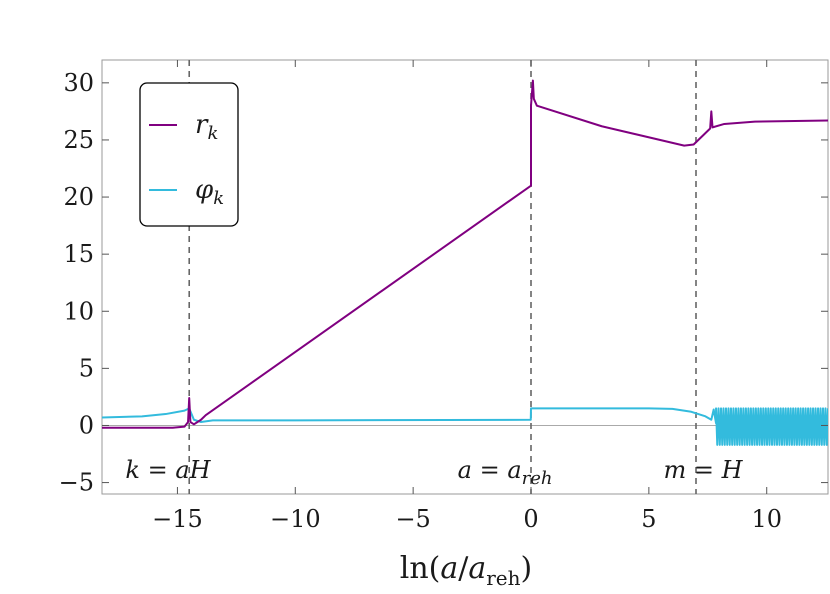  What do you see at coordinates (78, 254) in the screenshot?
I see `y-tick-label: 15` at bounding box center [78, 254].